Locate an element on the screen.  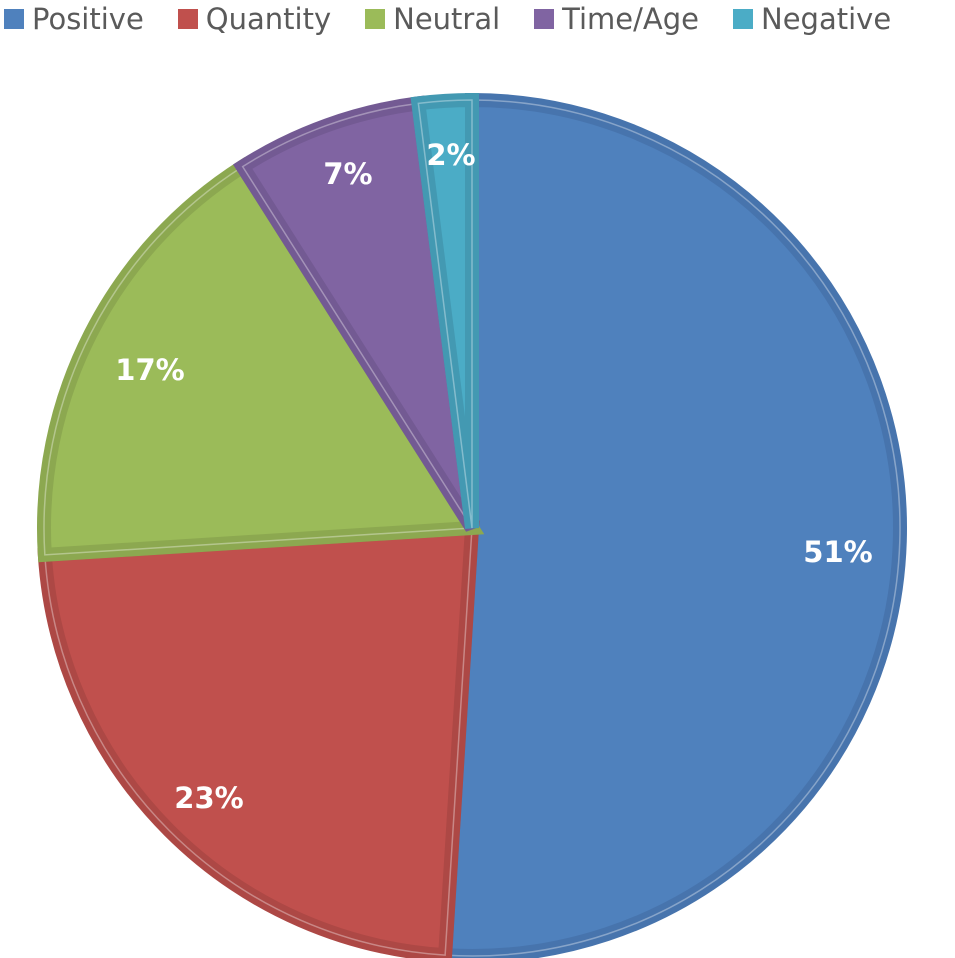
pie-slice-time-age is located at coordinates (356, 313).